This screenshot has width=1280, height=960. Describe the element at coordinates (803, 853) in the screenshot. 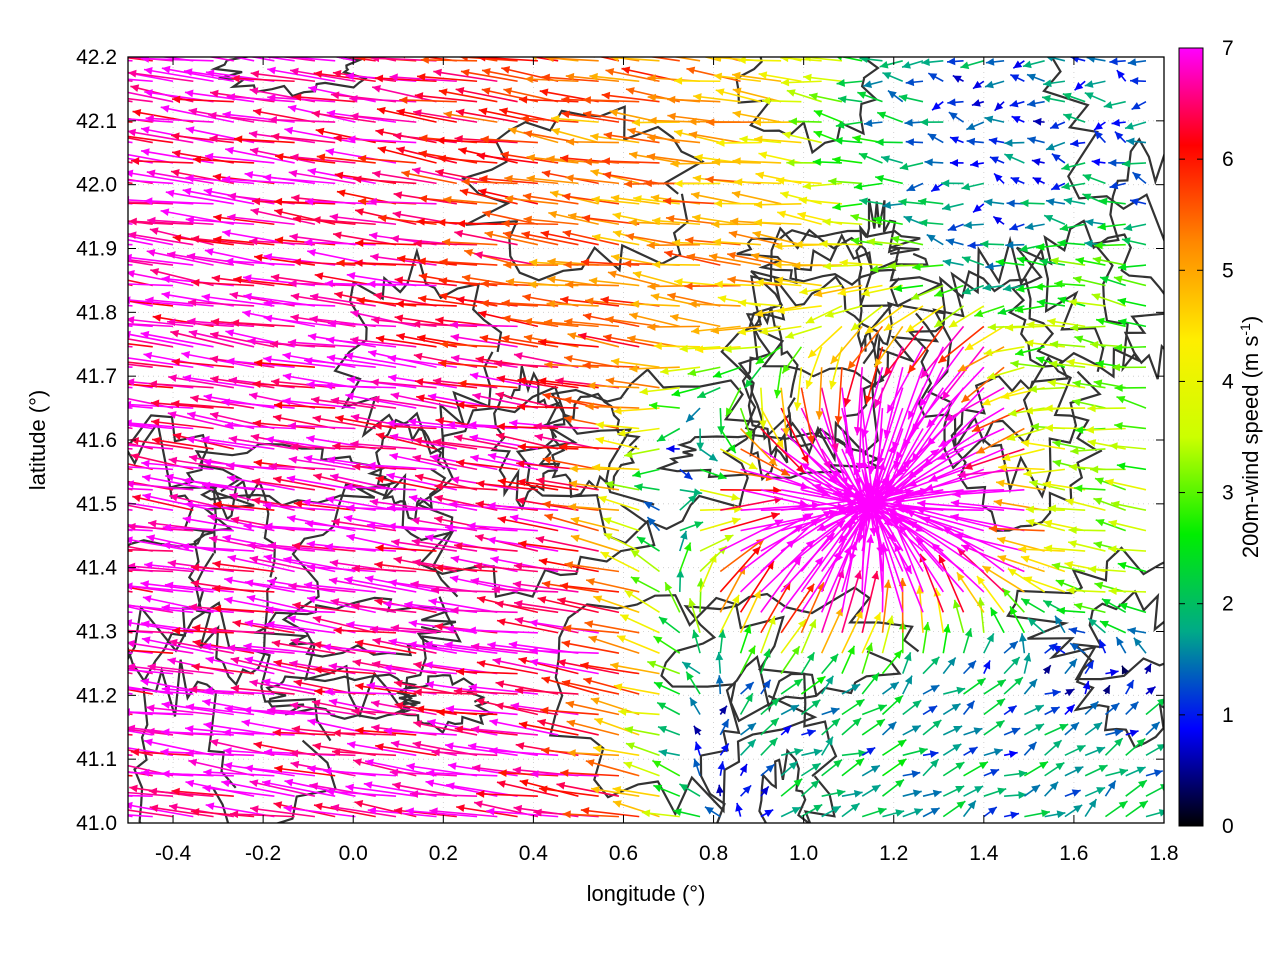

I see `x-tick-label: 1.0` at that location.